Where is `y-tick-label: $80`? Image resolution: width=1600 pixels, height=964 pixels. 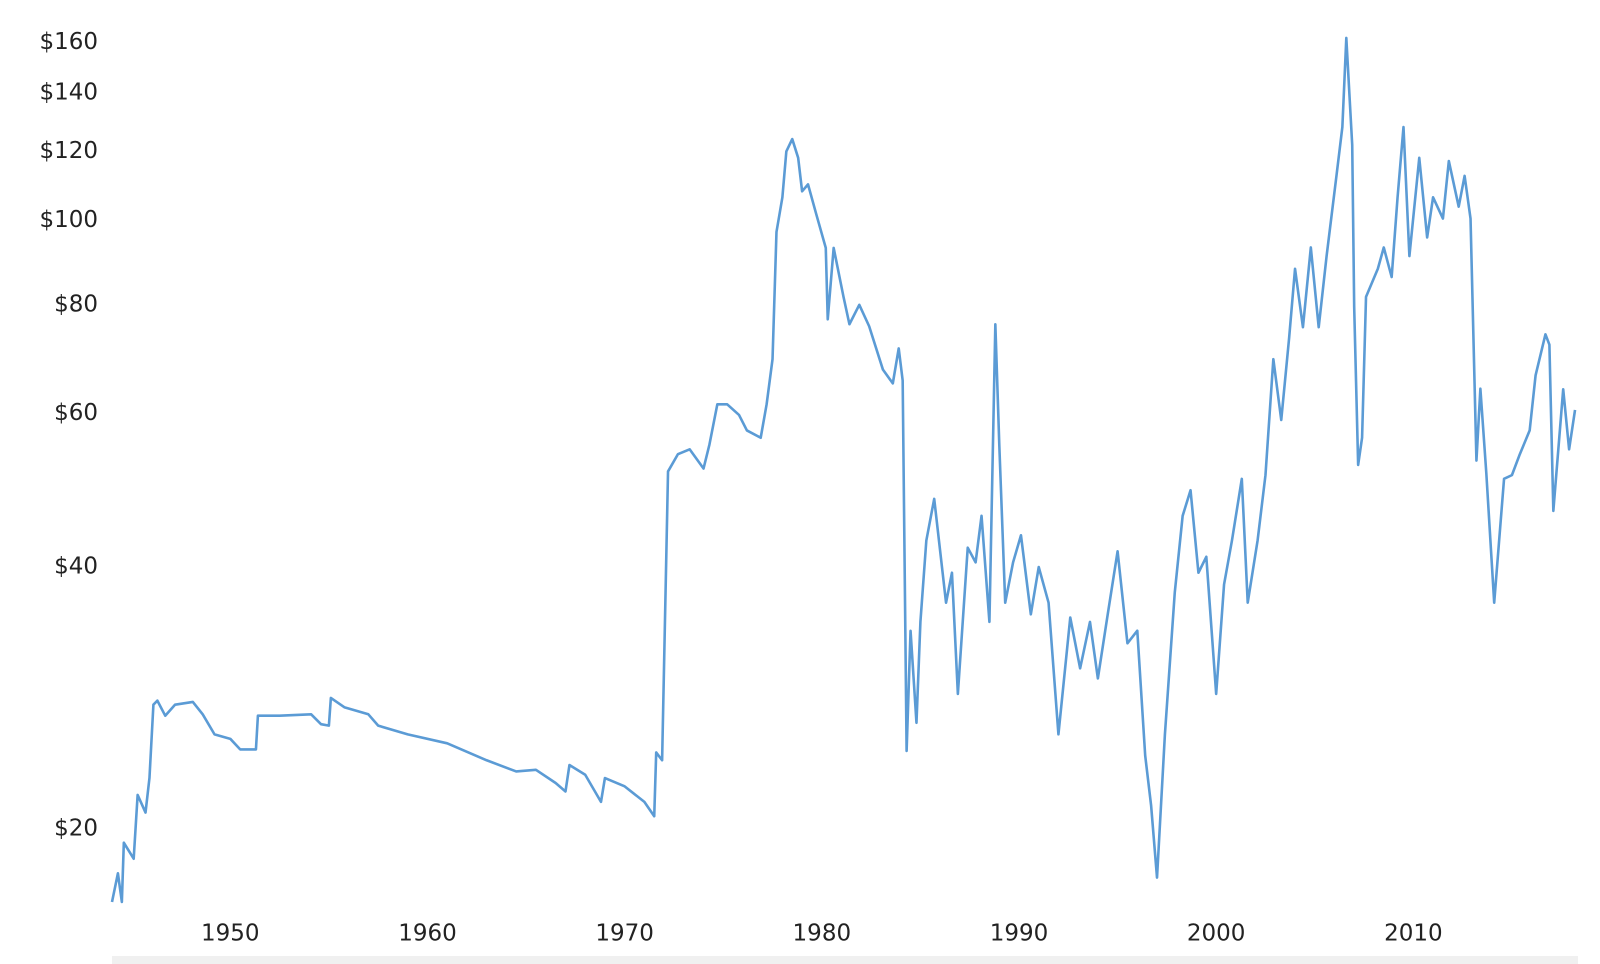
y-tick-label: $80 is located at coordinates (76, 304).